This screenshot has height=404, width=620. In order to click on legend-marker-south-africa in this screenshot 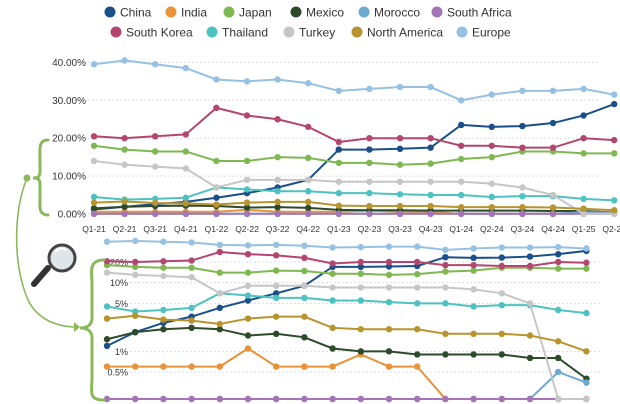, I will do `click(437, 12)`.